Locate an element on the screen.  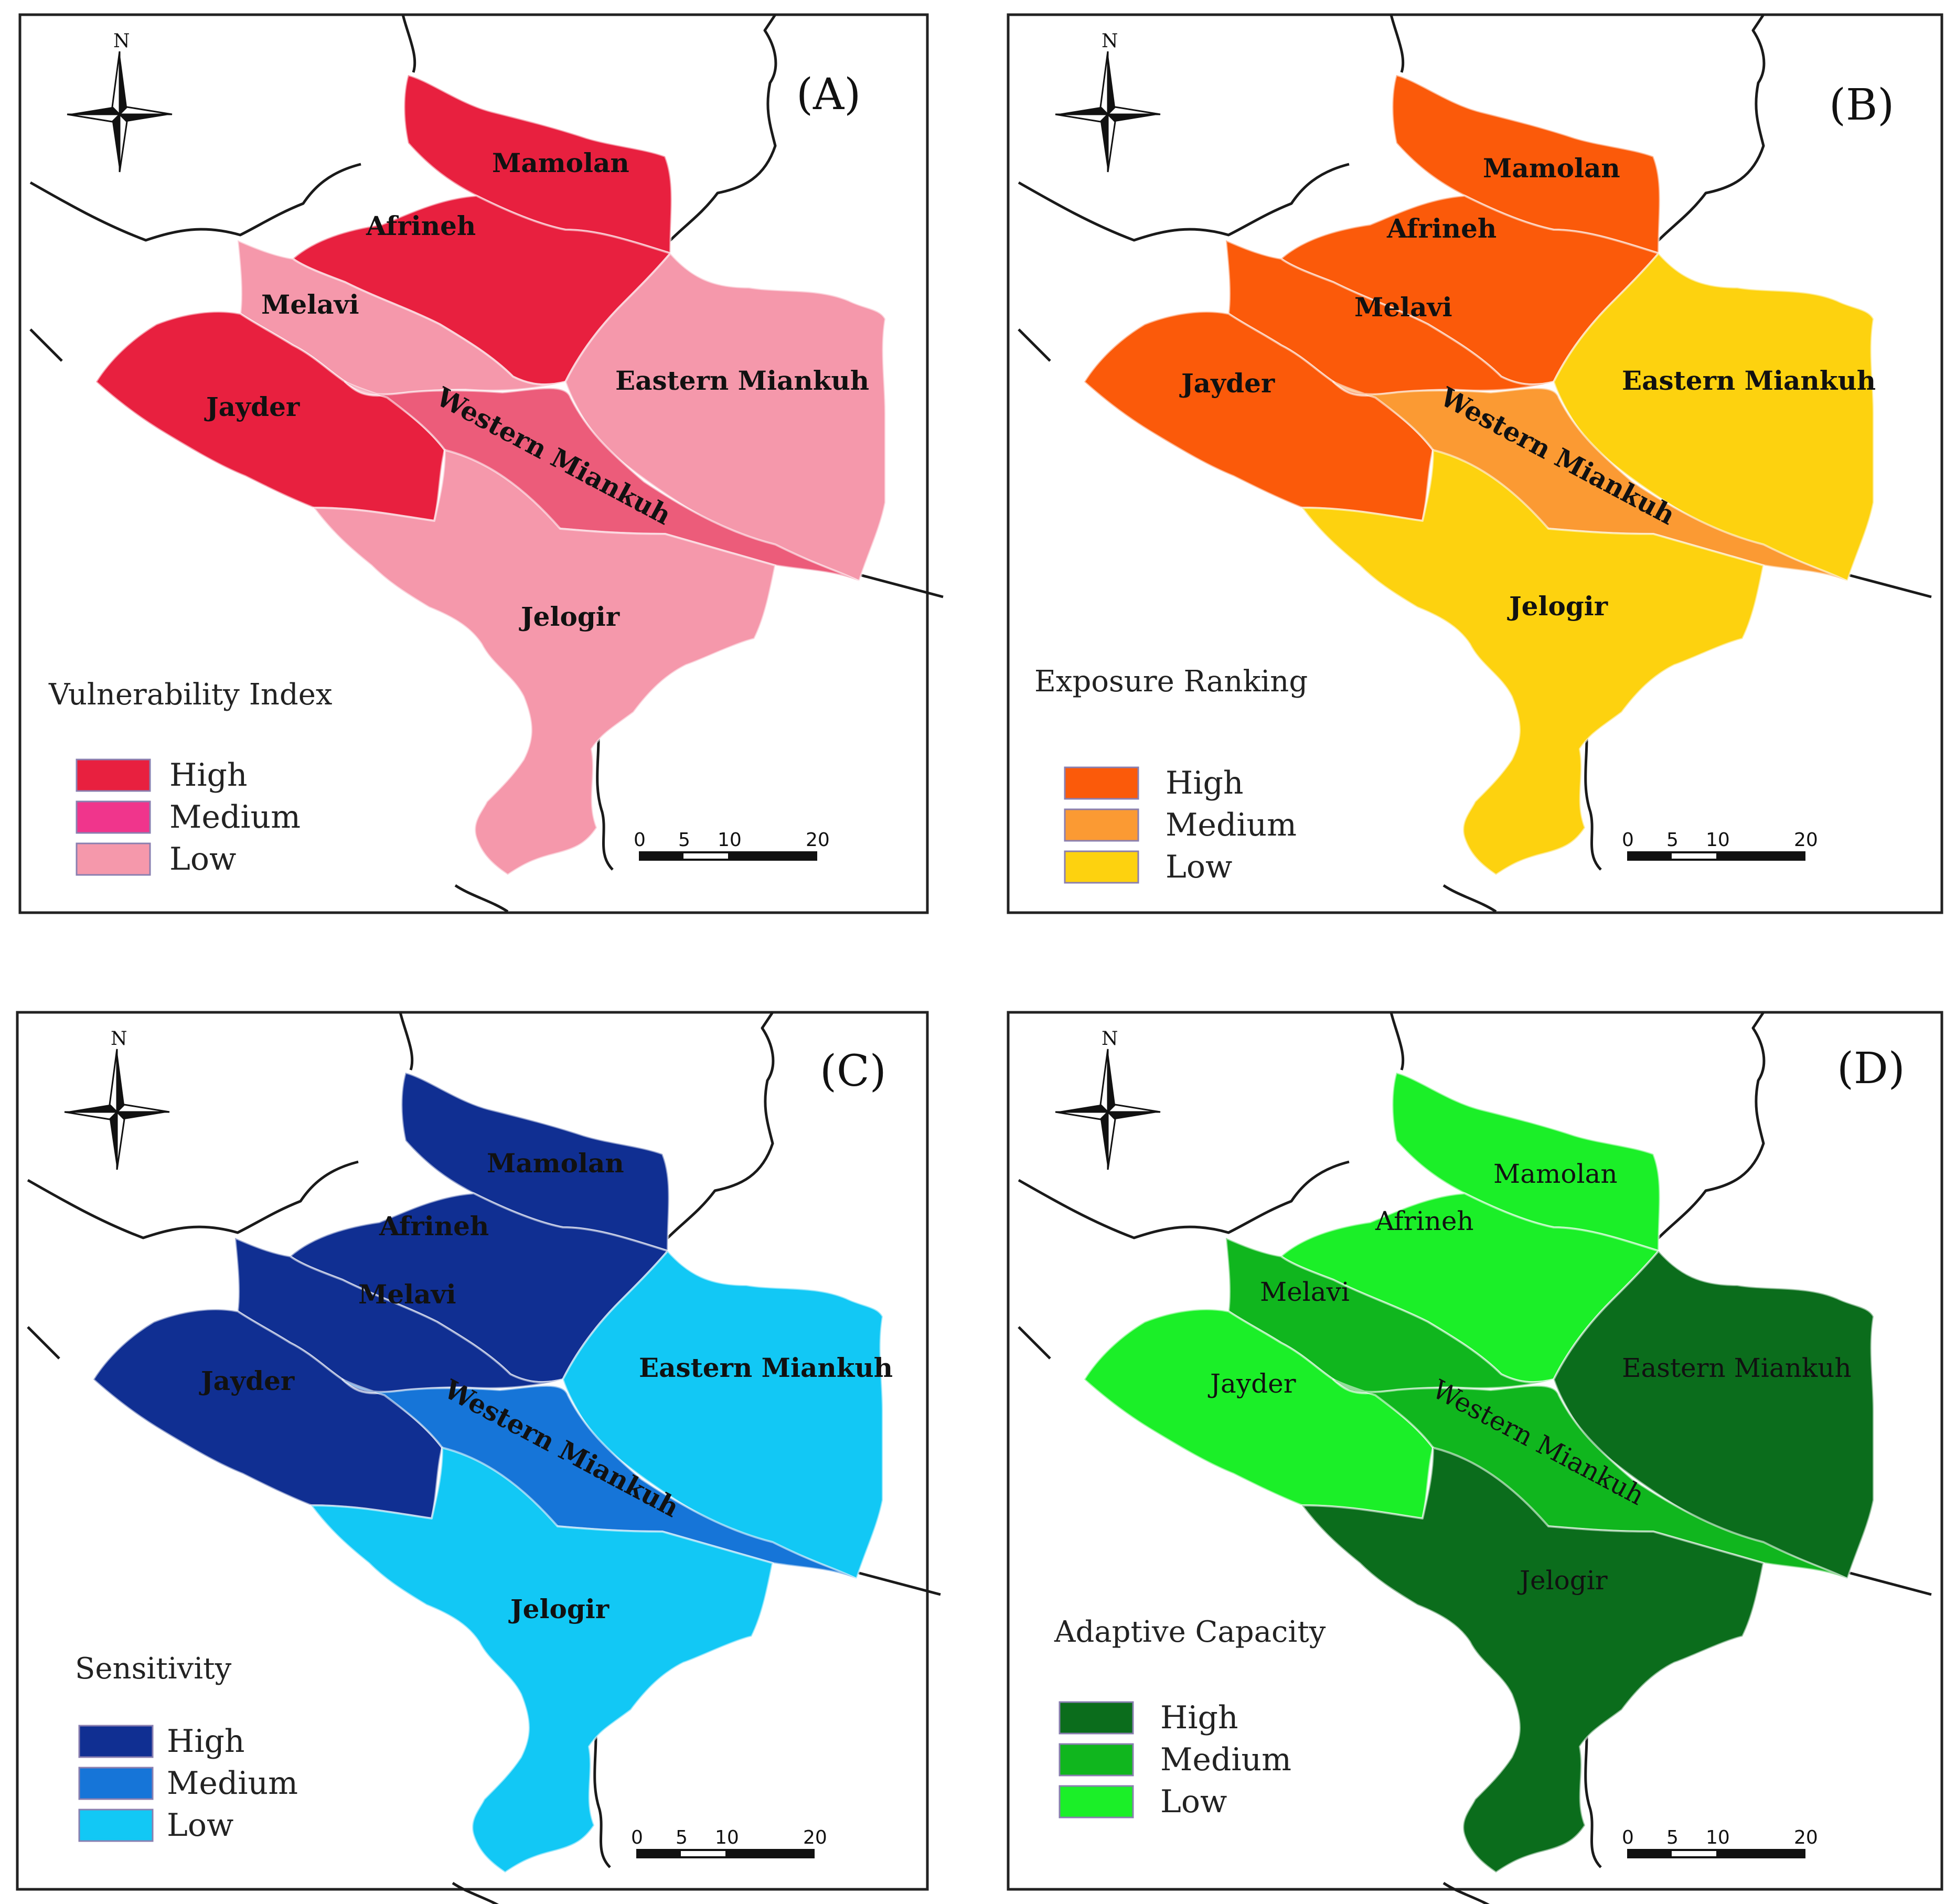
legend-title: Adaptive Capacity is located at coordinates (1190, 1632).